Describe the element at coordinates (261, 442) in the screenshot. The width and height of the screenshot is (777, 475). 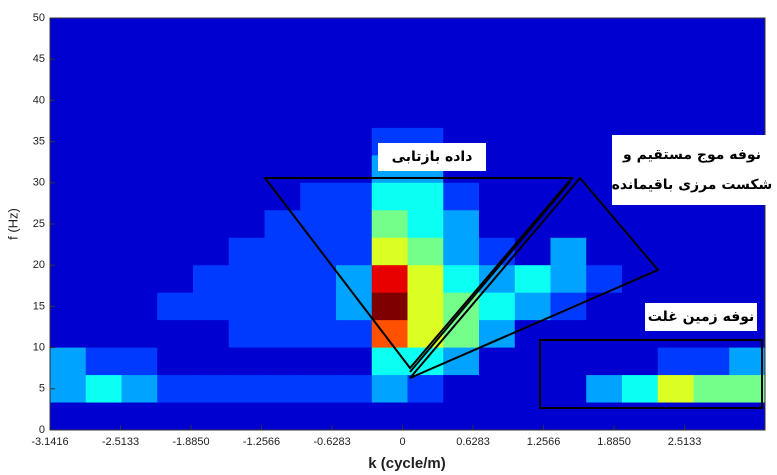
I see `x-tick-label: -1.2566` at that location.